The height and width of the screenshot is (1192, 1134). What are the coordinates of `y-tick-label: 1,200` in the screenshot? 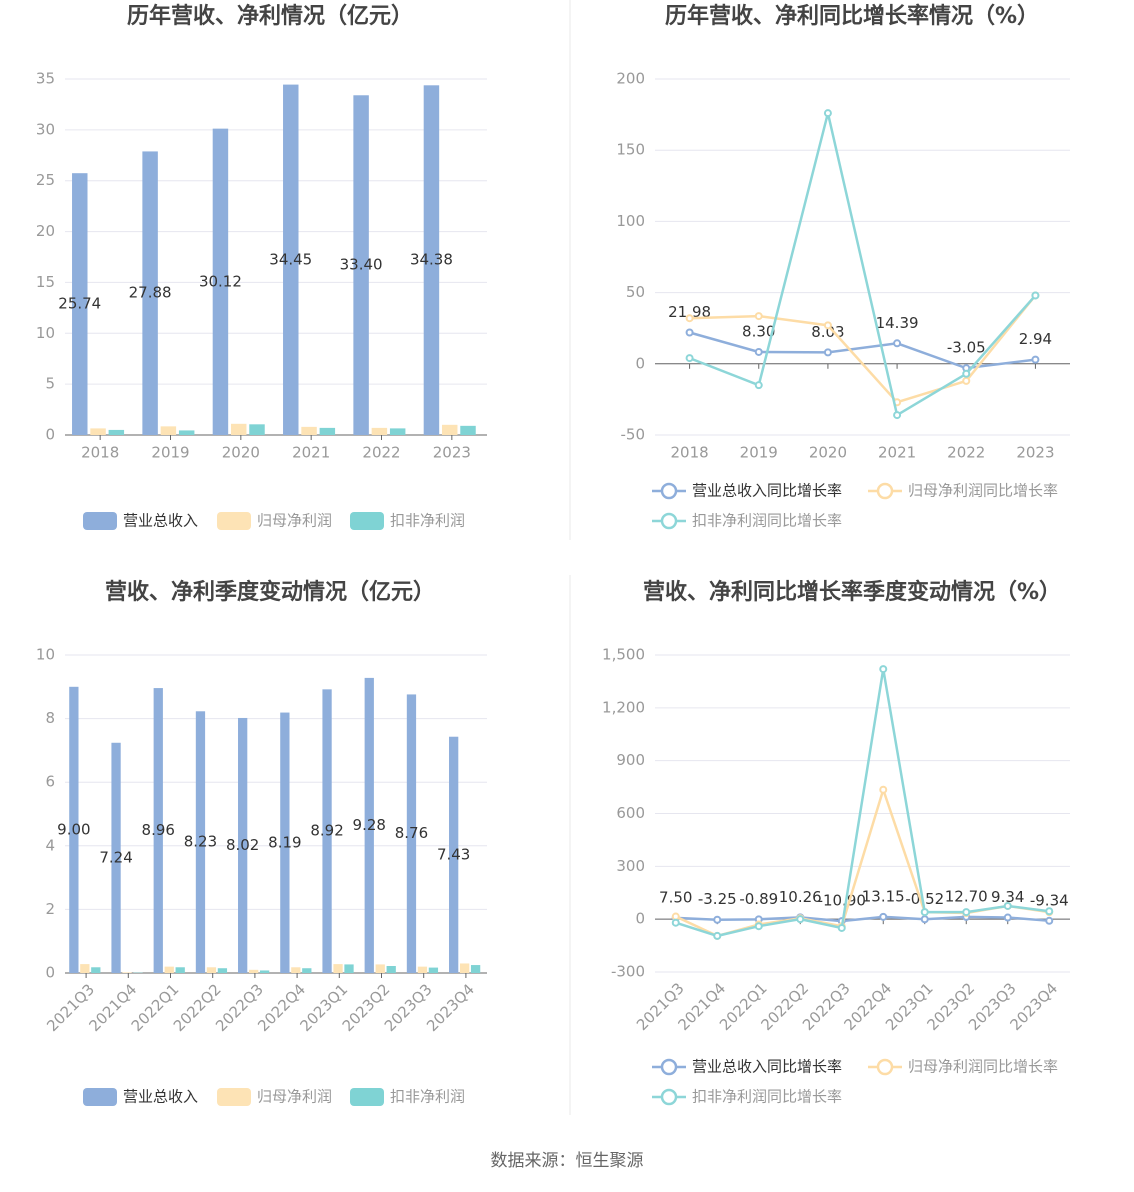 It's located at (623, 707).